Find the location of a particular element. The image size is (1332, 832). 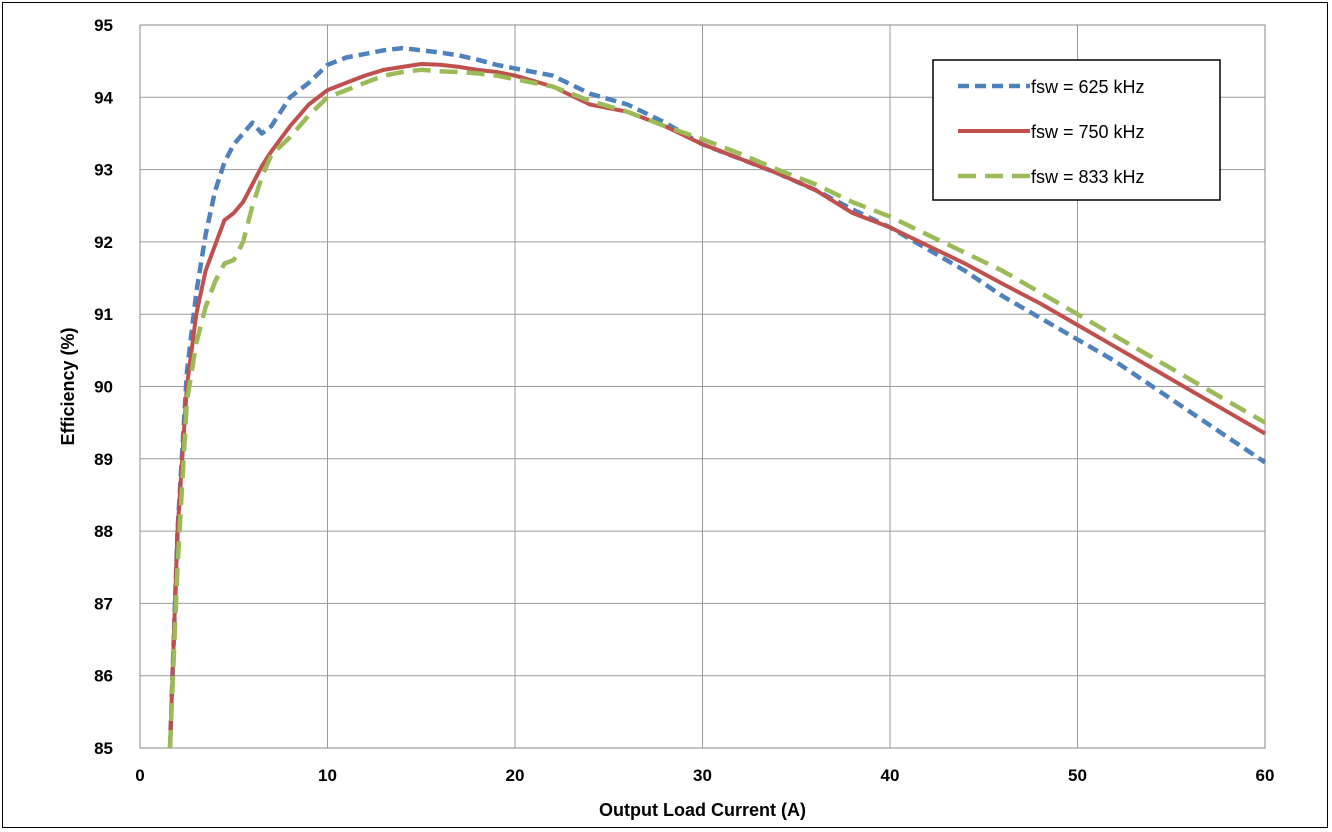

x-tick-label: 30 is located at coordinates (702, 775).